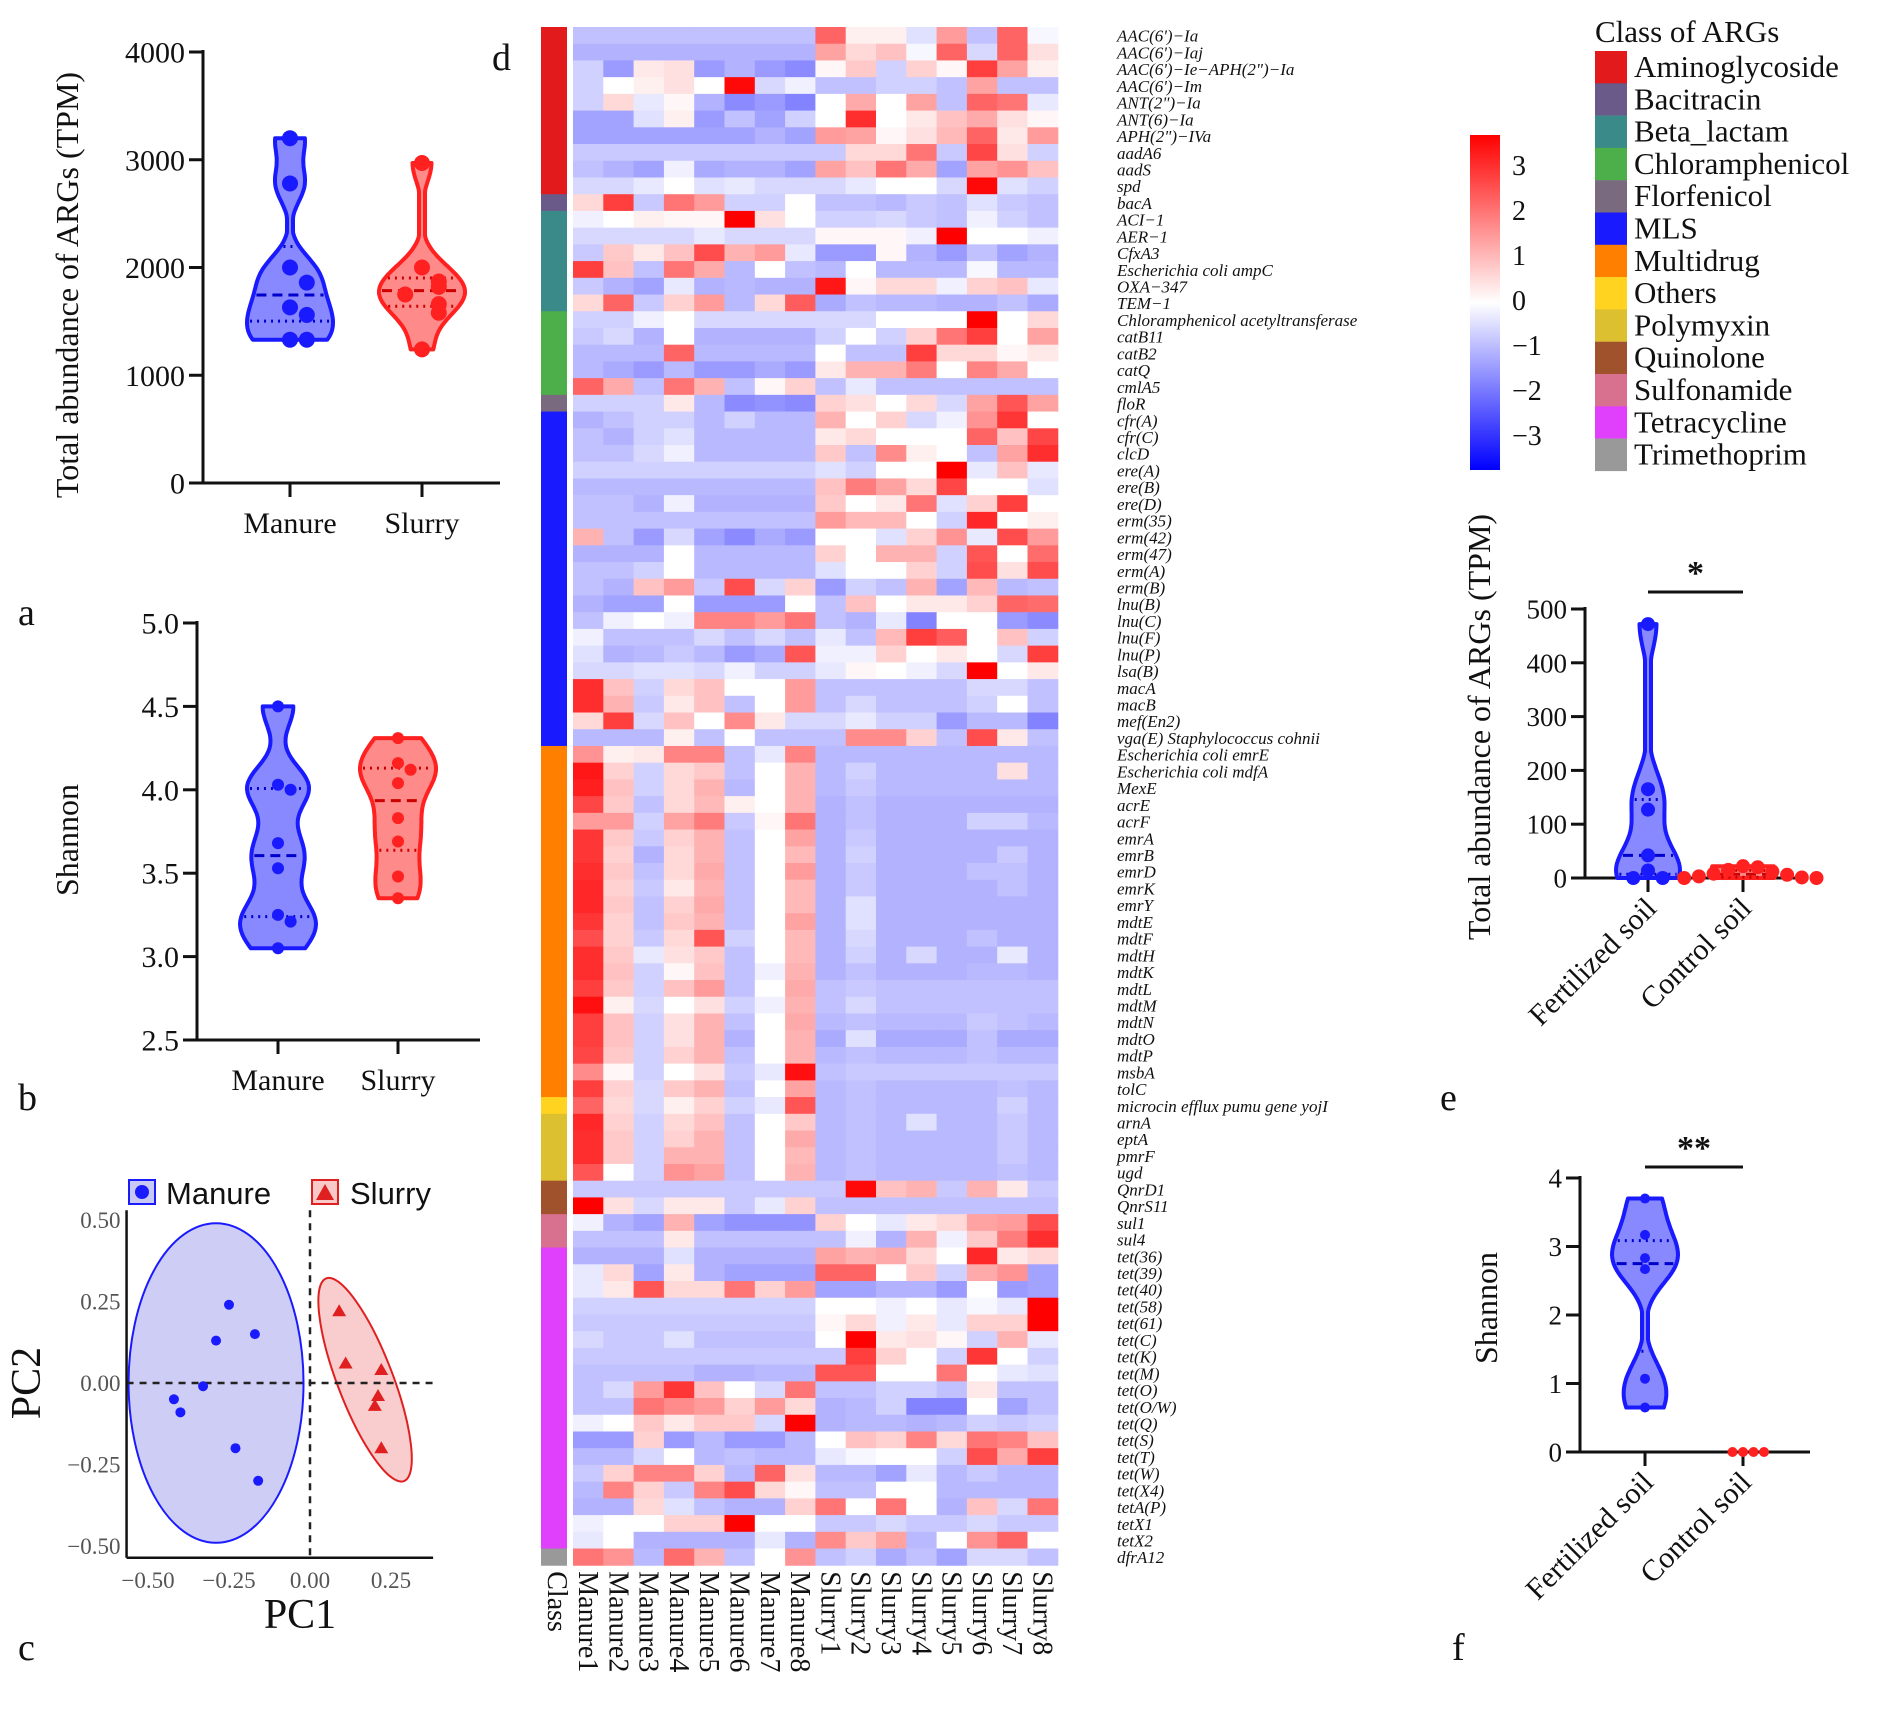  What do you see at coordinates (1144, 303) in the screenshot?
I see `gene-label: TEM−1` at bounding box center [1144, 303].